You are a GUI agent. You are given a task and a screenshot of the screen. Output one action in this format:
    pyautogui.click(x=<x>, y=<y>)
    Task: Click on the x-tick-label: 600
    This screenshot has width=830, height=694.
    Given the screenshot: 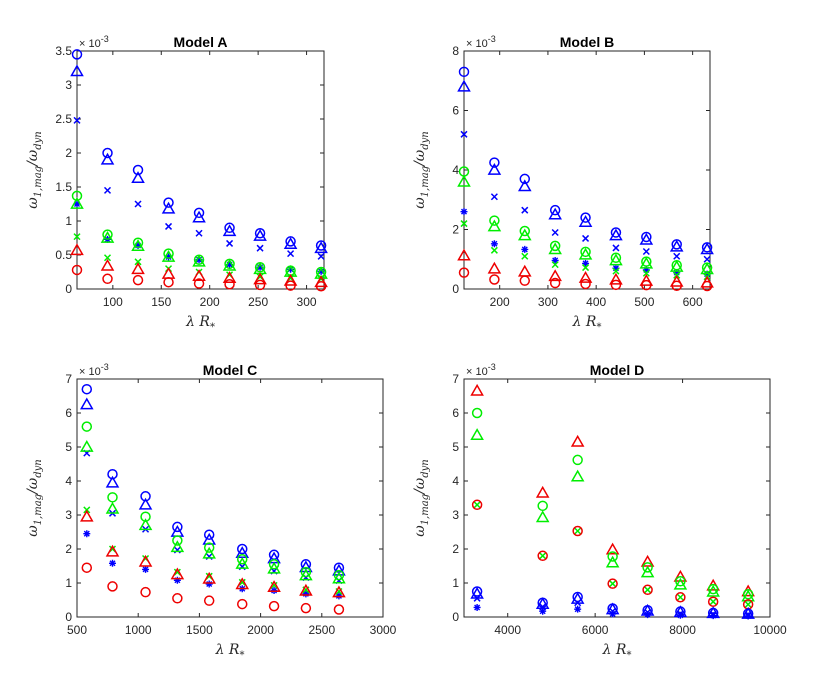 What is the action you would take?
    pyautogui.click(x=693, y=302)
    